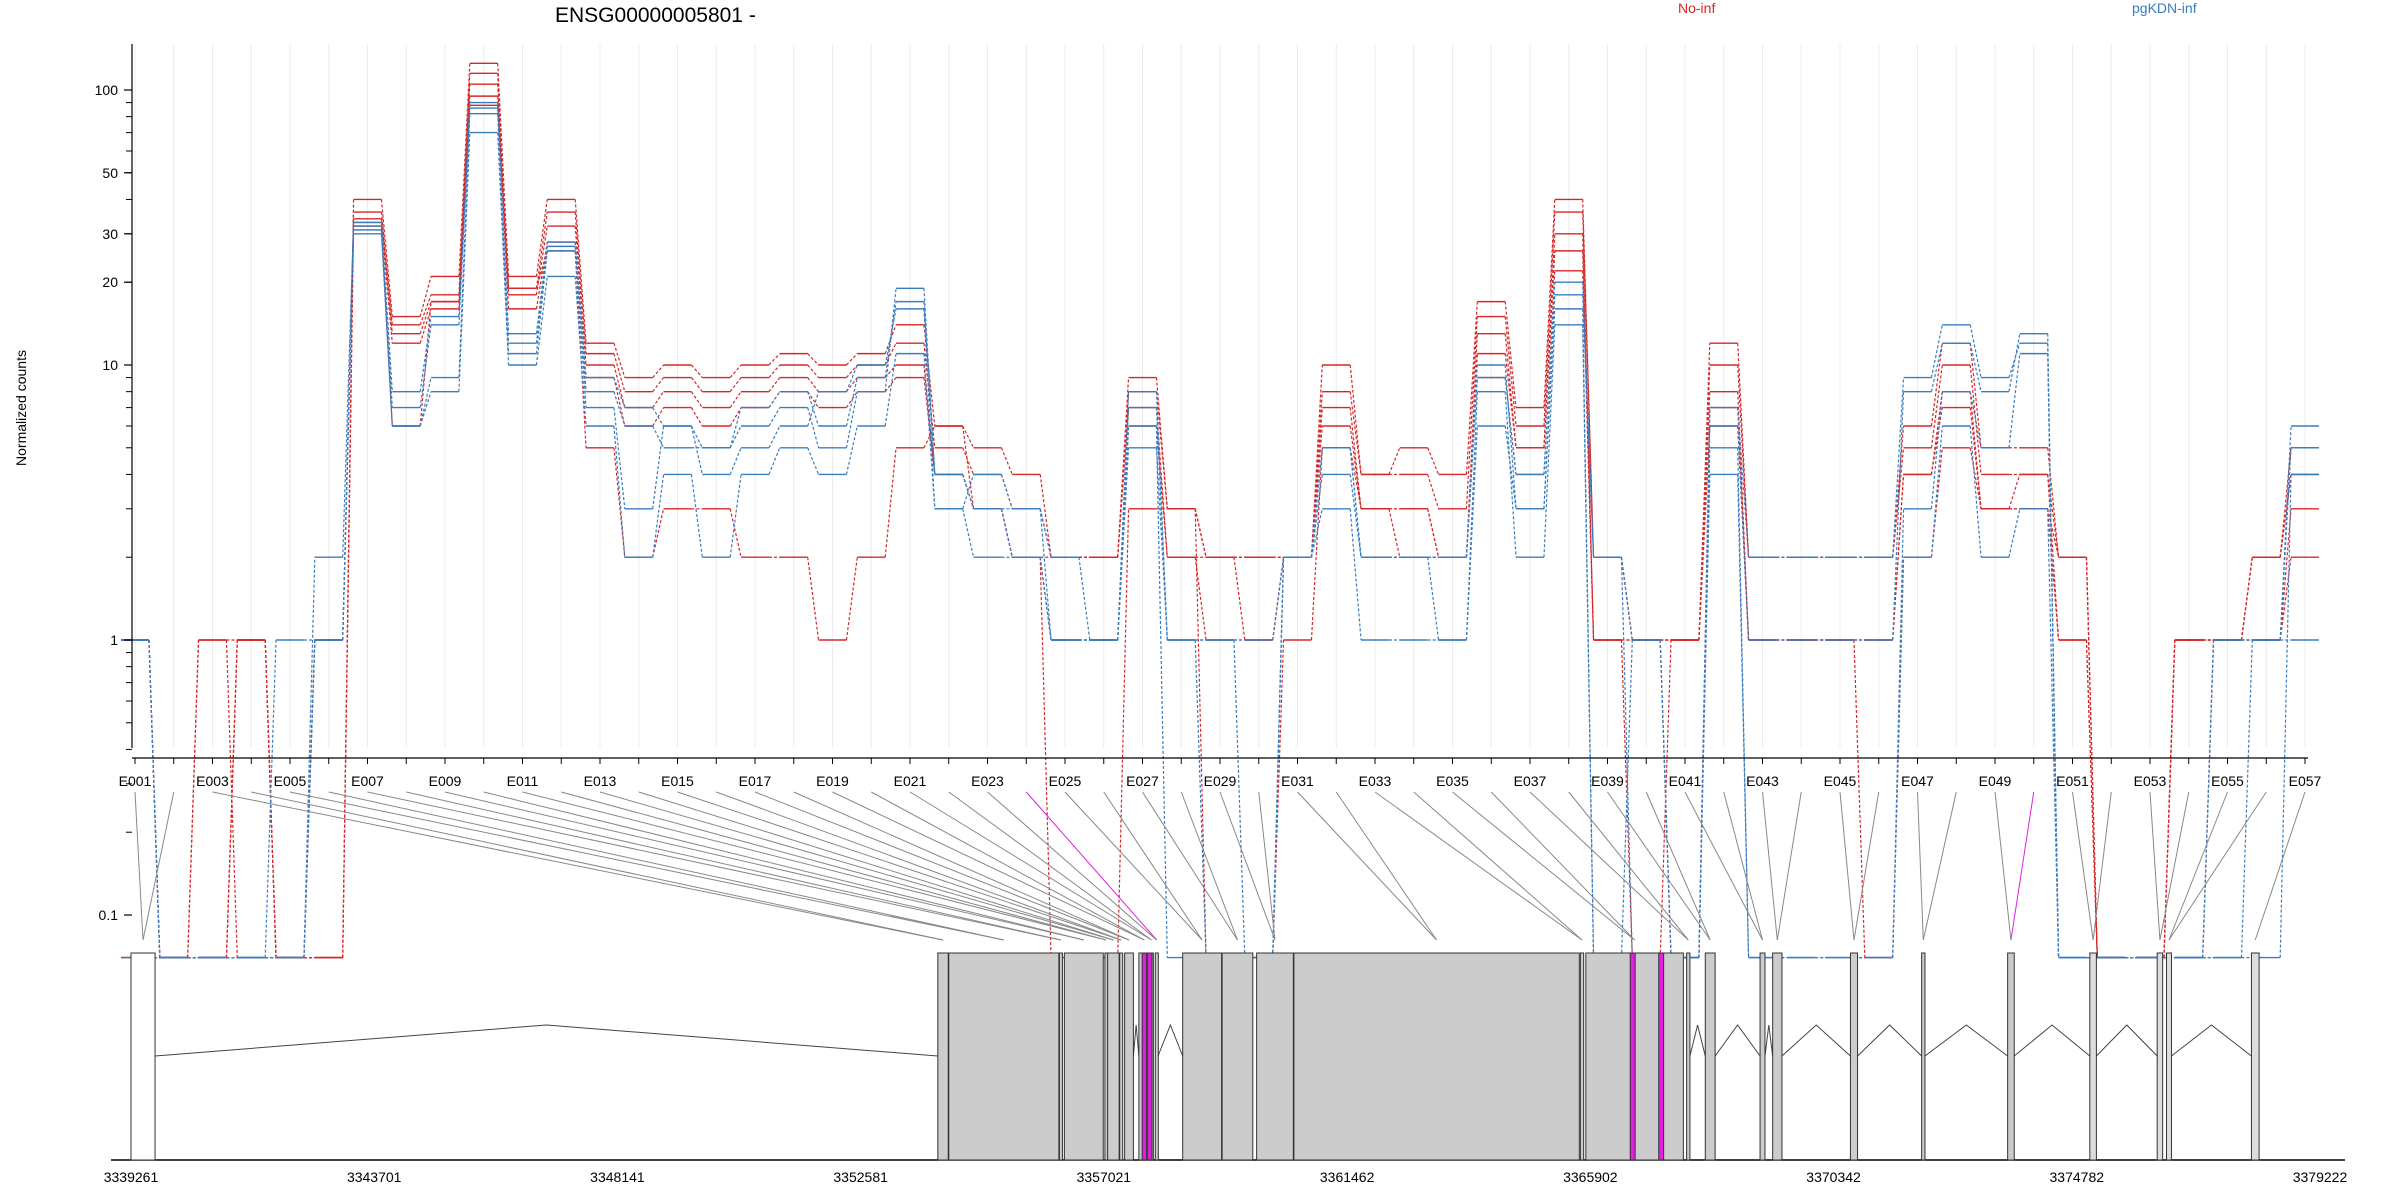 Image resolution: width=2400 pixels, height=1200 pixels. Describe the element at coordinates (600, 781) in the screenshot. I see `x-tick-label: E013` at that location.